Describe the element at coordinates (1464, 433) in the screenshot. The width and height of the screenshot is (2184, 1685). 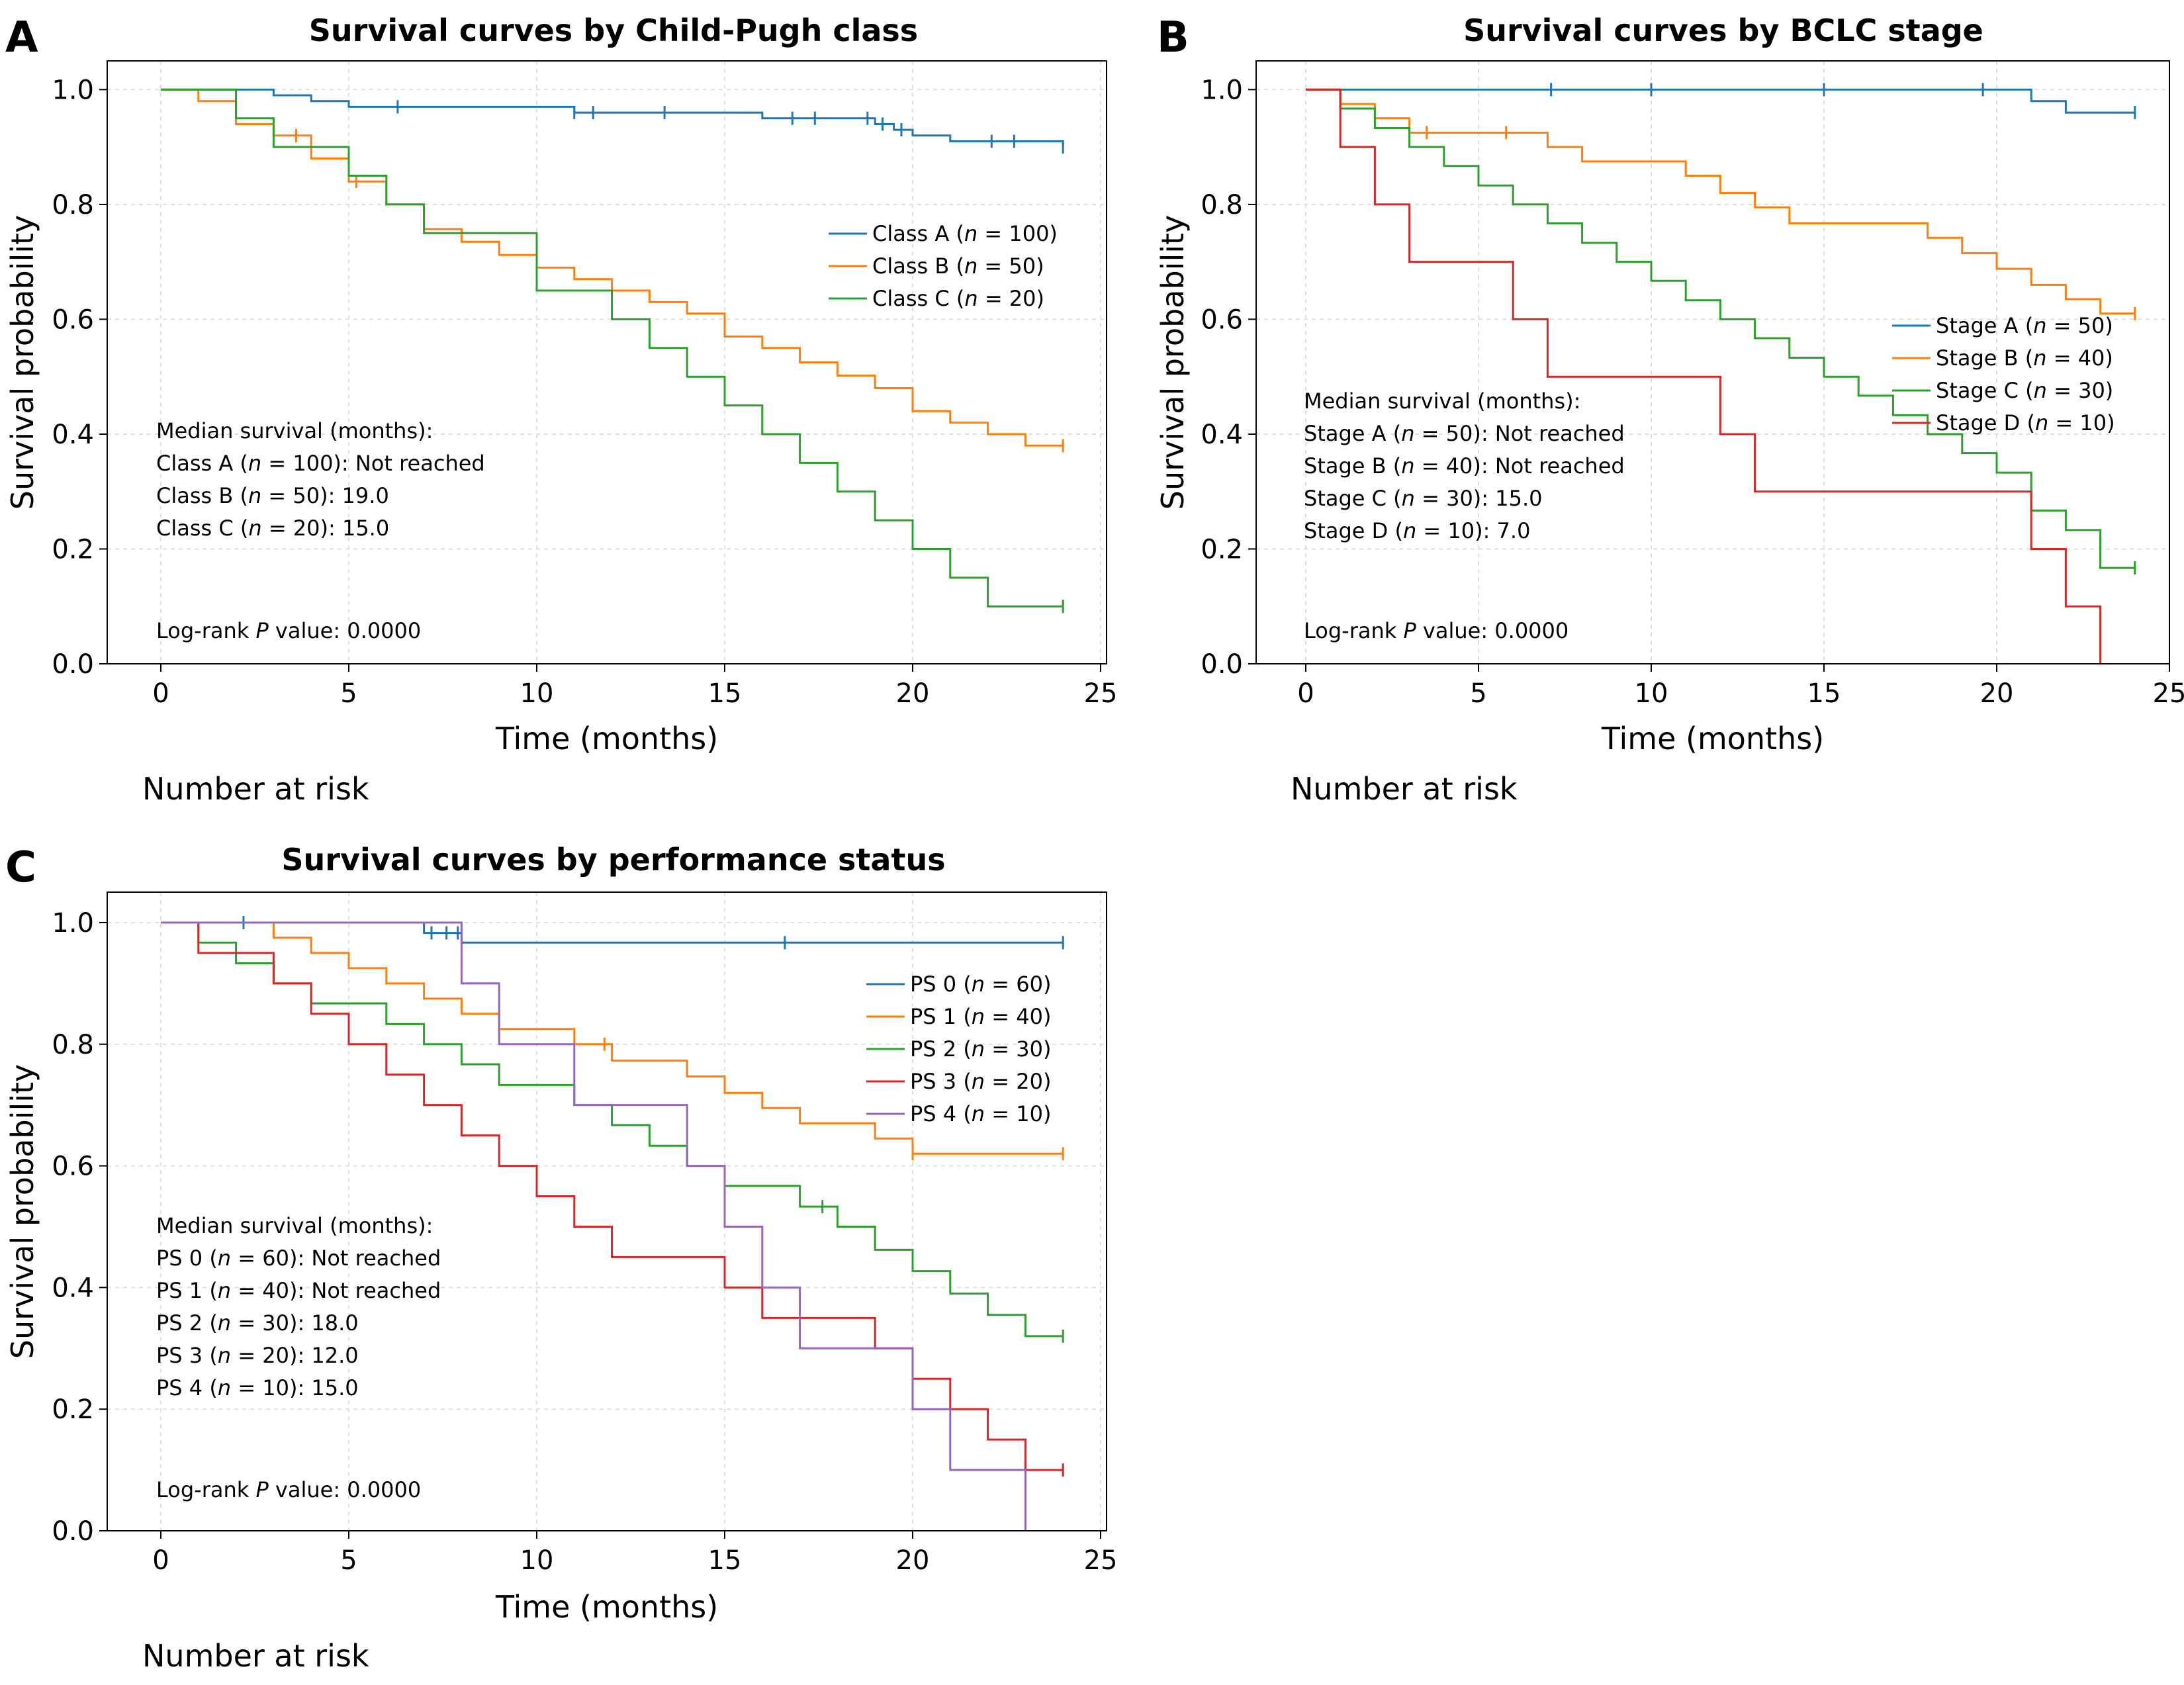
I see `median-survival-line: Stage A (n = 50): Not reached` at that location.